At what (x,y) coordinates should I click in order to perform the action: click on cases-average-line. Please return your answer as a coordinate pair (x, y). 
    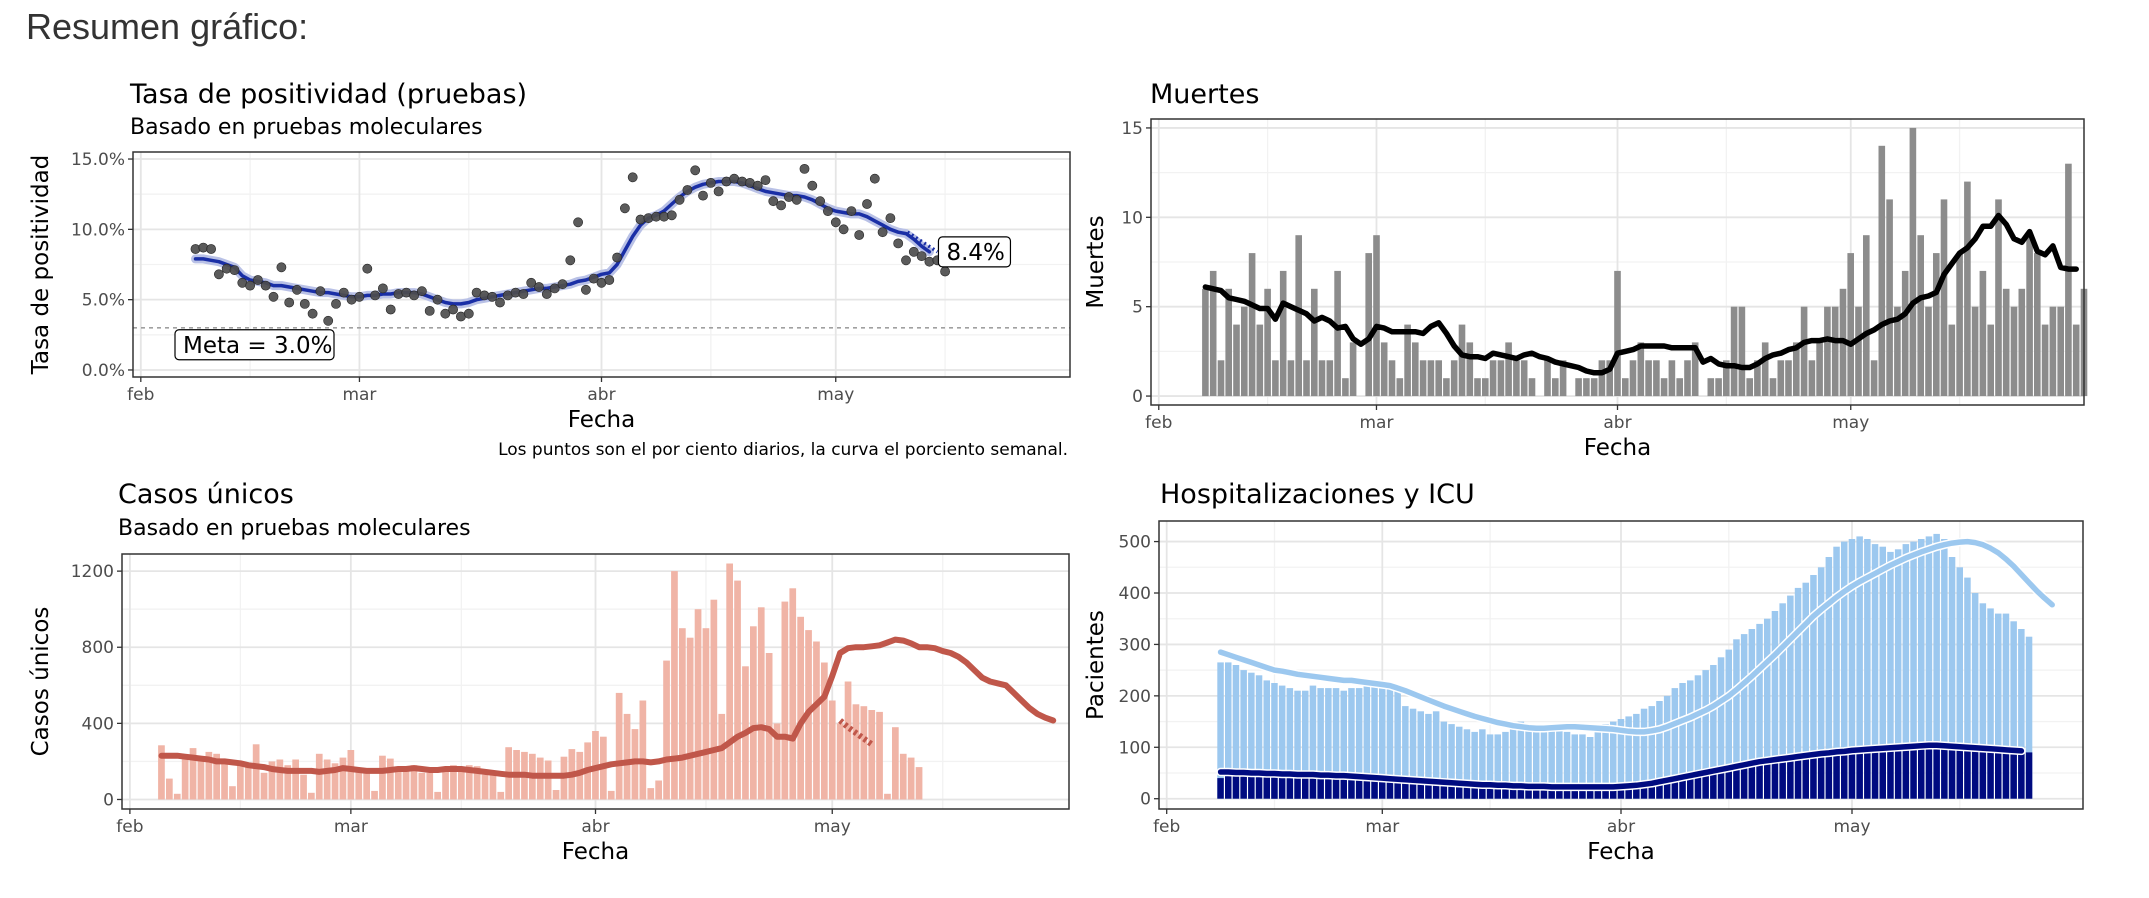
    Looking at the image, I should click on (607, 707).